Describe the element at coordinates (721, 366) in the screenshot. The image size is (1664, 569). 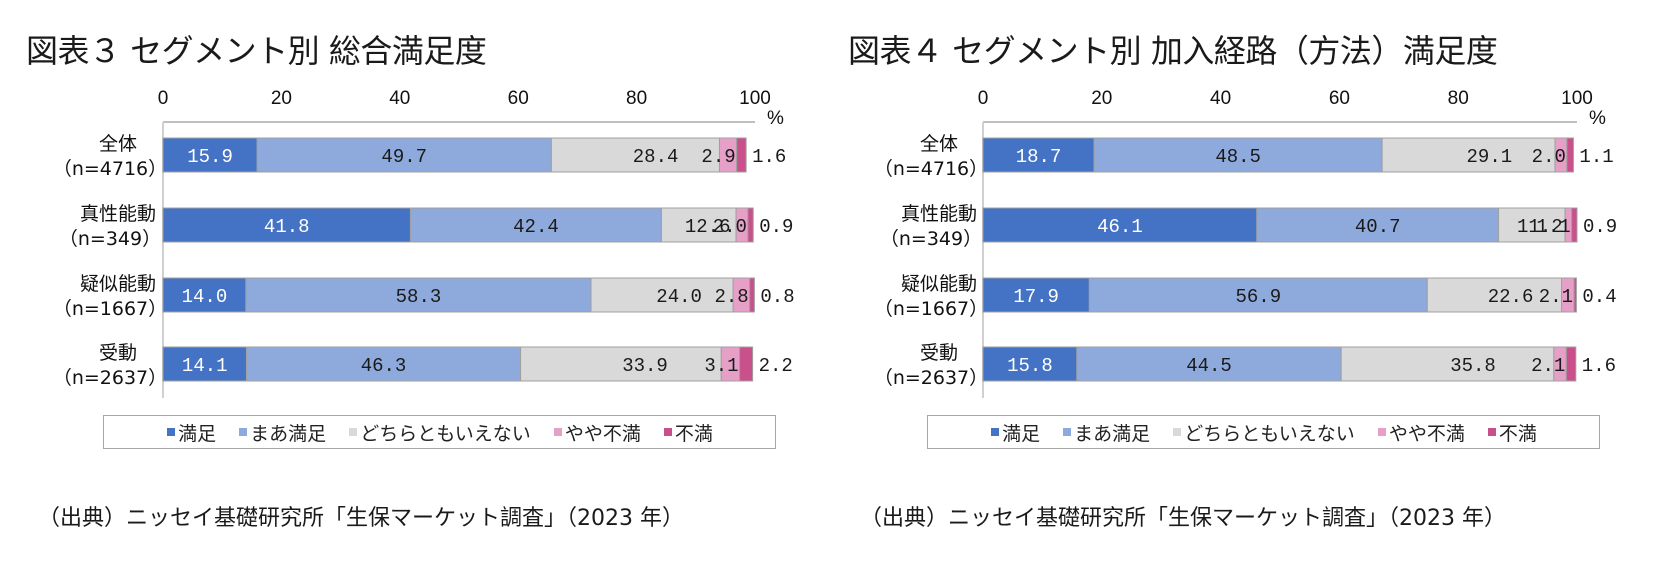
I see `data-label-somewhat-dissatisfied: 3.1` at that location.